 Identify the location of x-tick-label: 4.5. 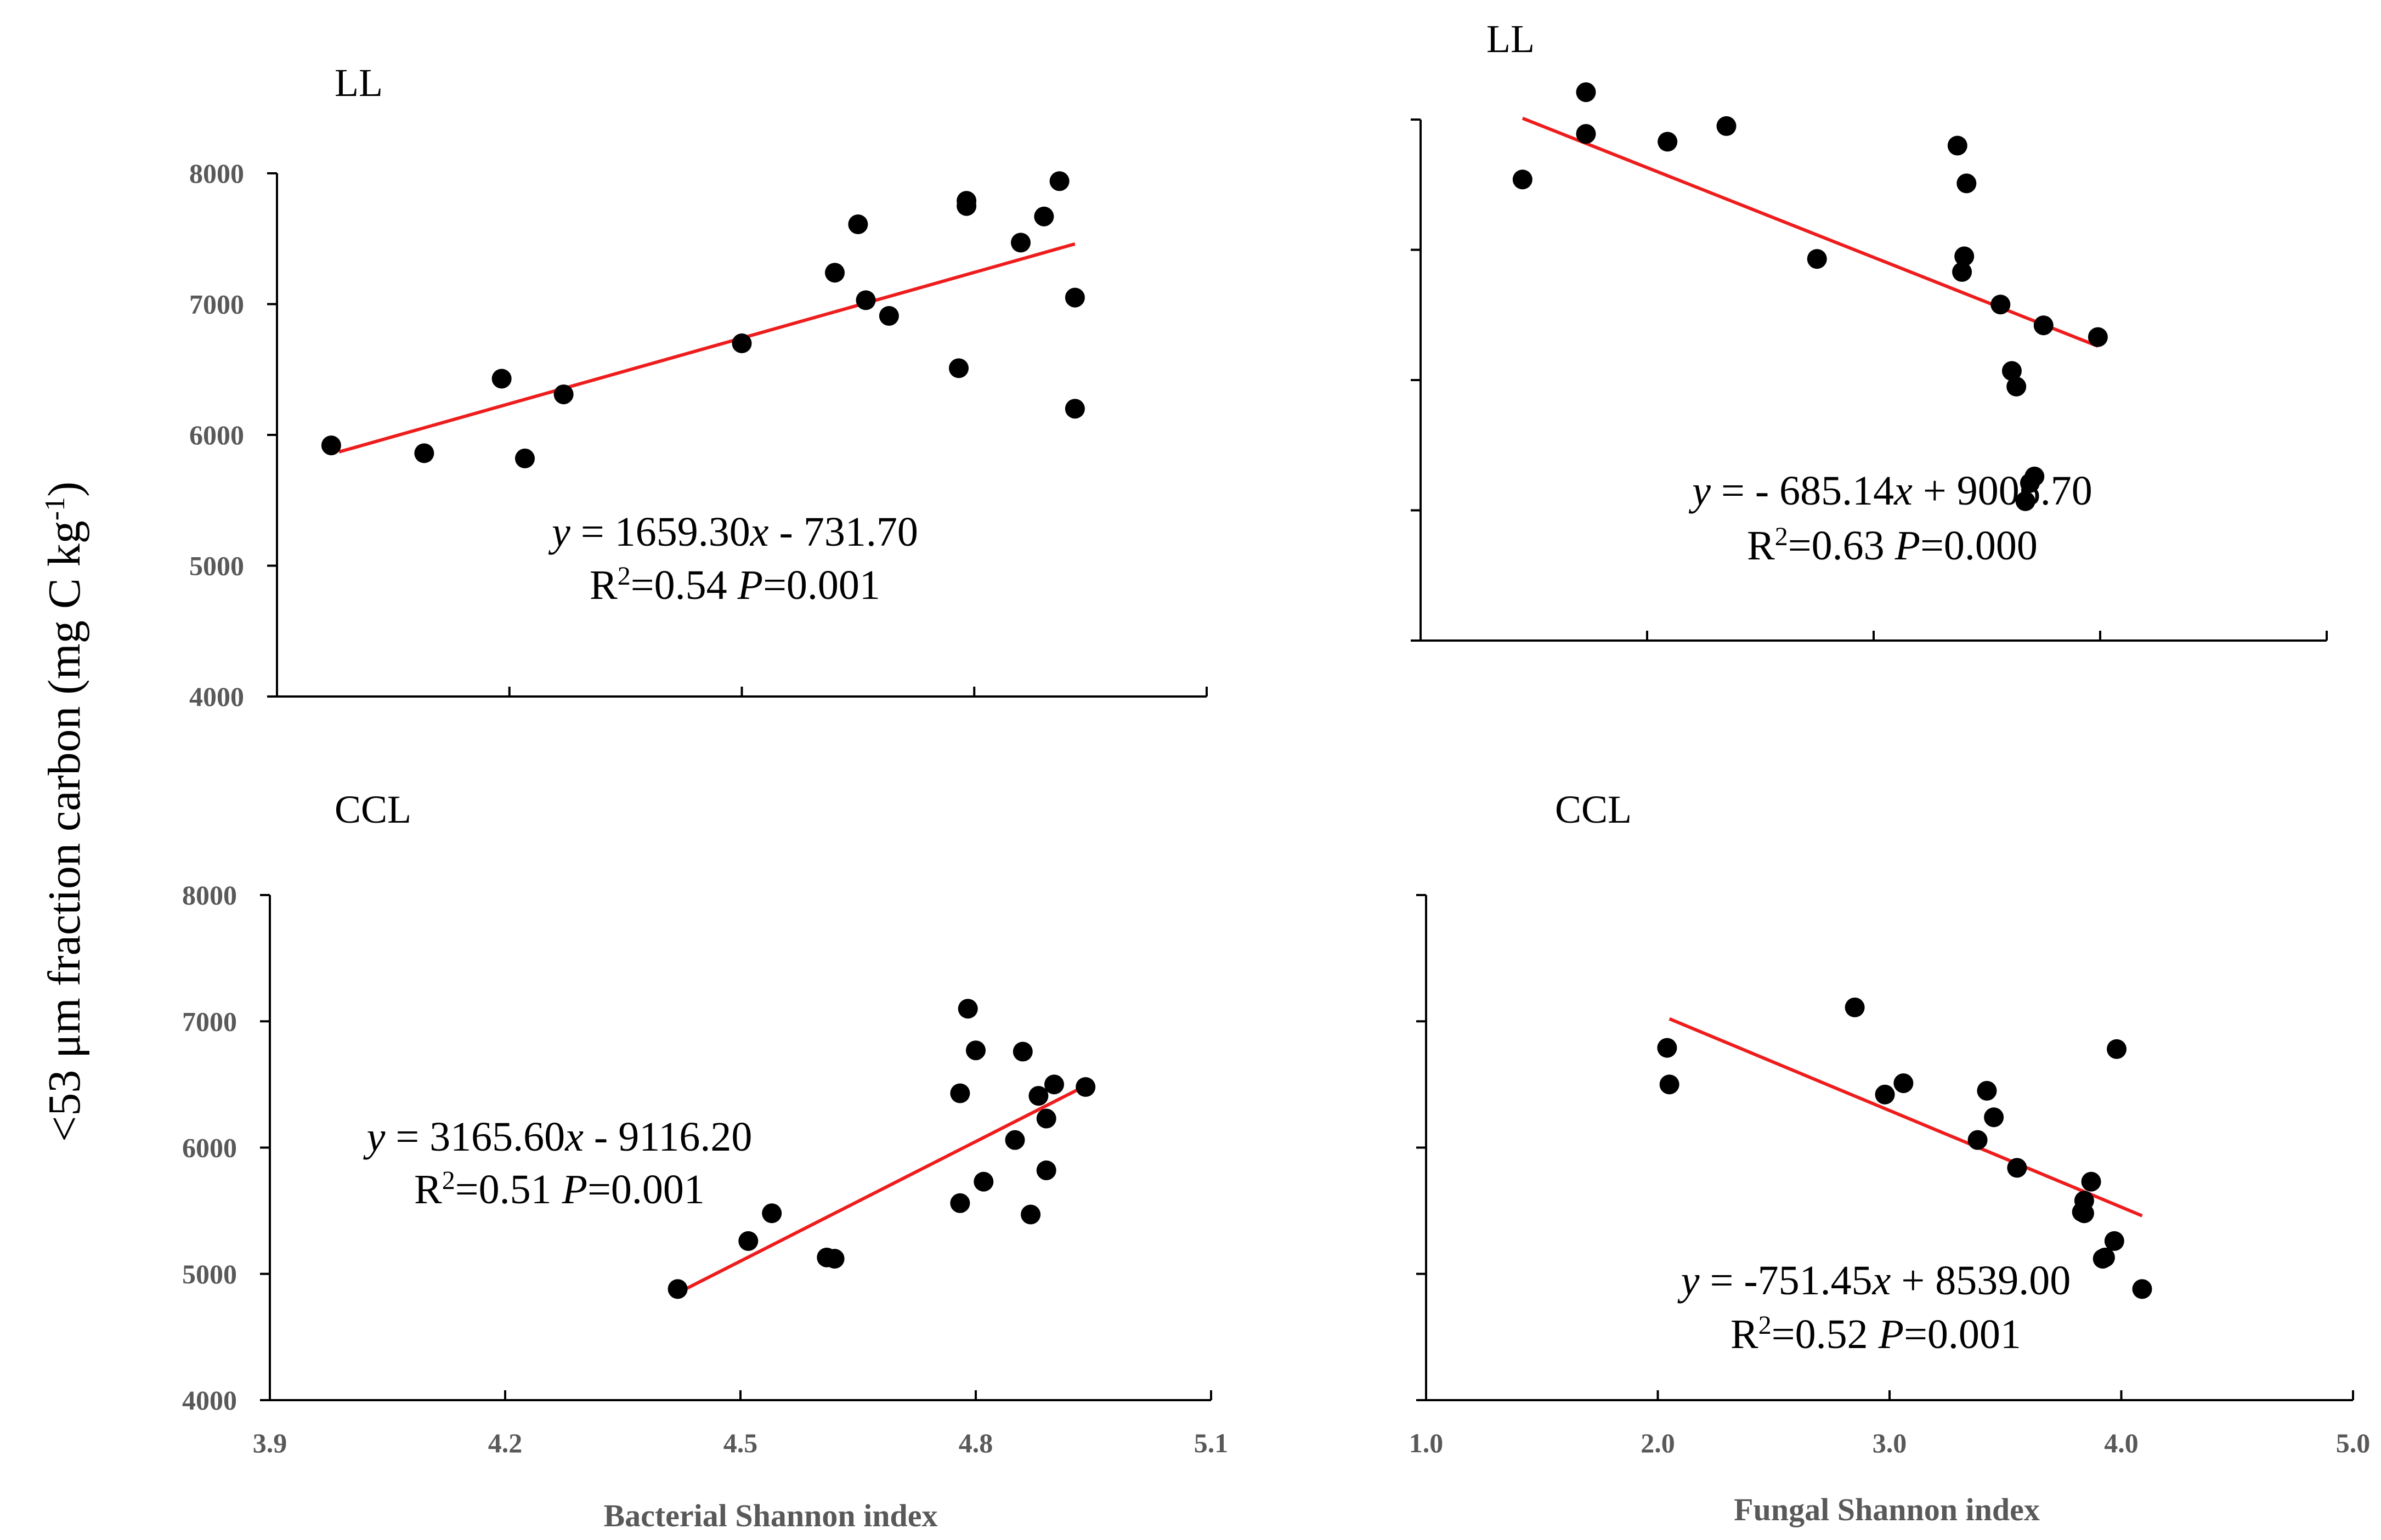
(740, 1443).